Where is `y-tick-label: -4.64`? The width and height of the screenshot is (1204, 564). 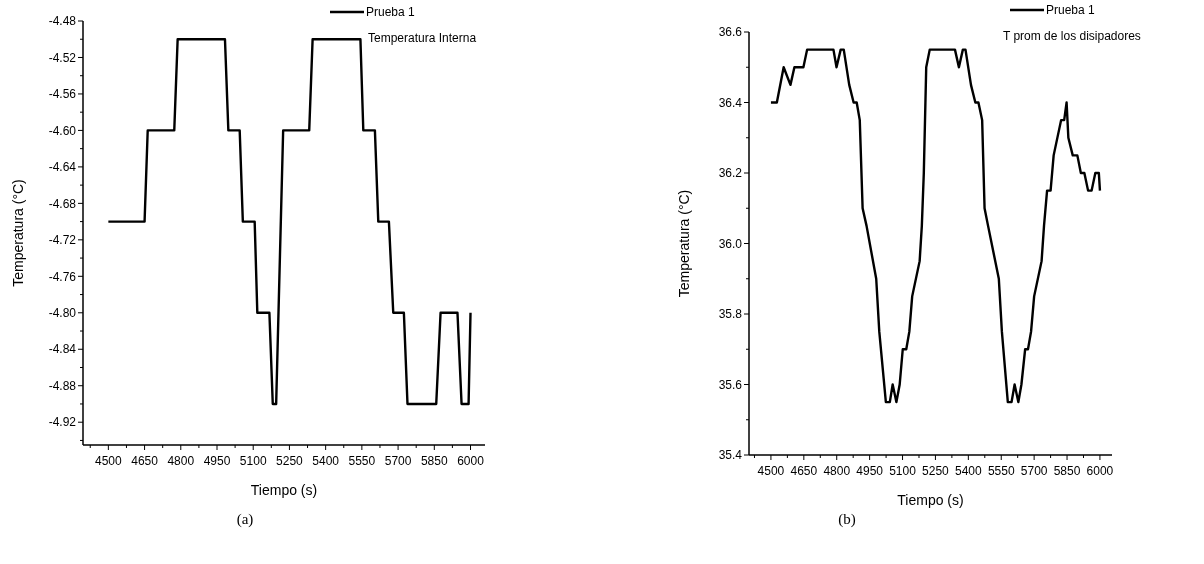 y-tick-label: -4.64 is located at coordinates (62, 167).